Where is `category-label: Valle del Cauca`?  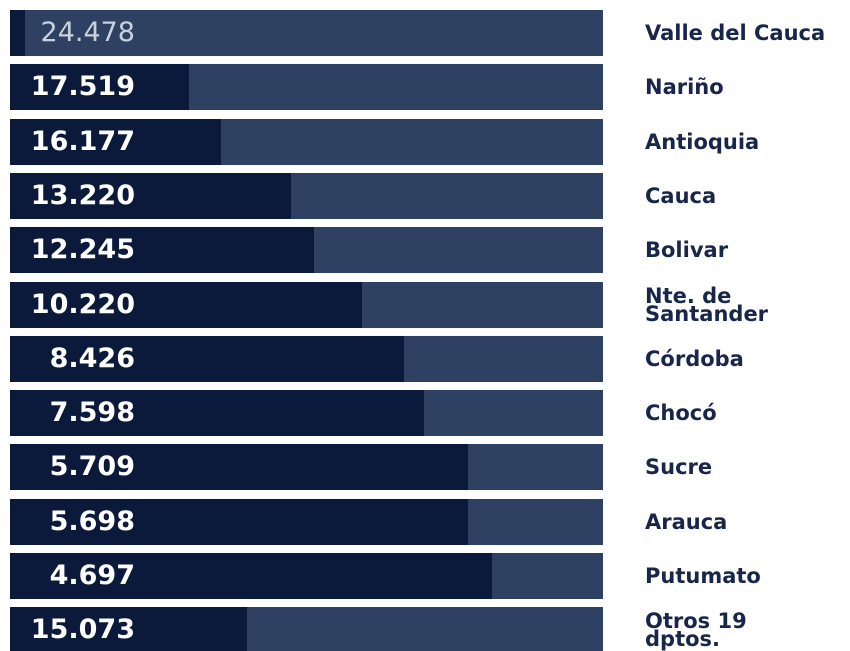 category-label: Valle del Cauca is located at coordinates (735, 33).